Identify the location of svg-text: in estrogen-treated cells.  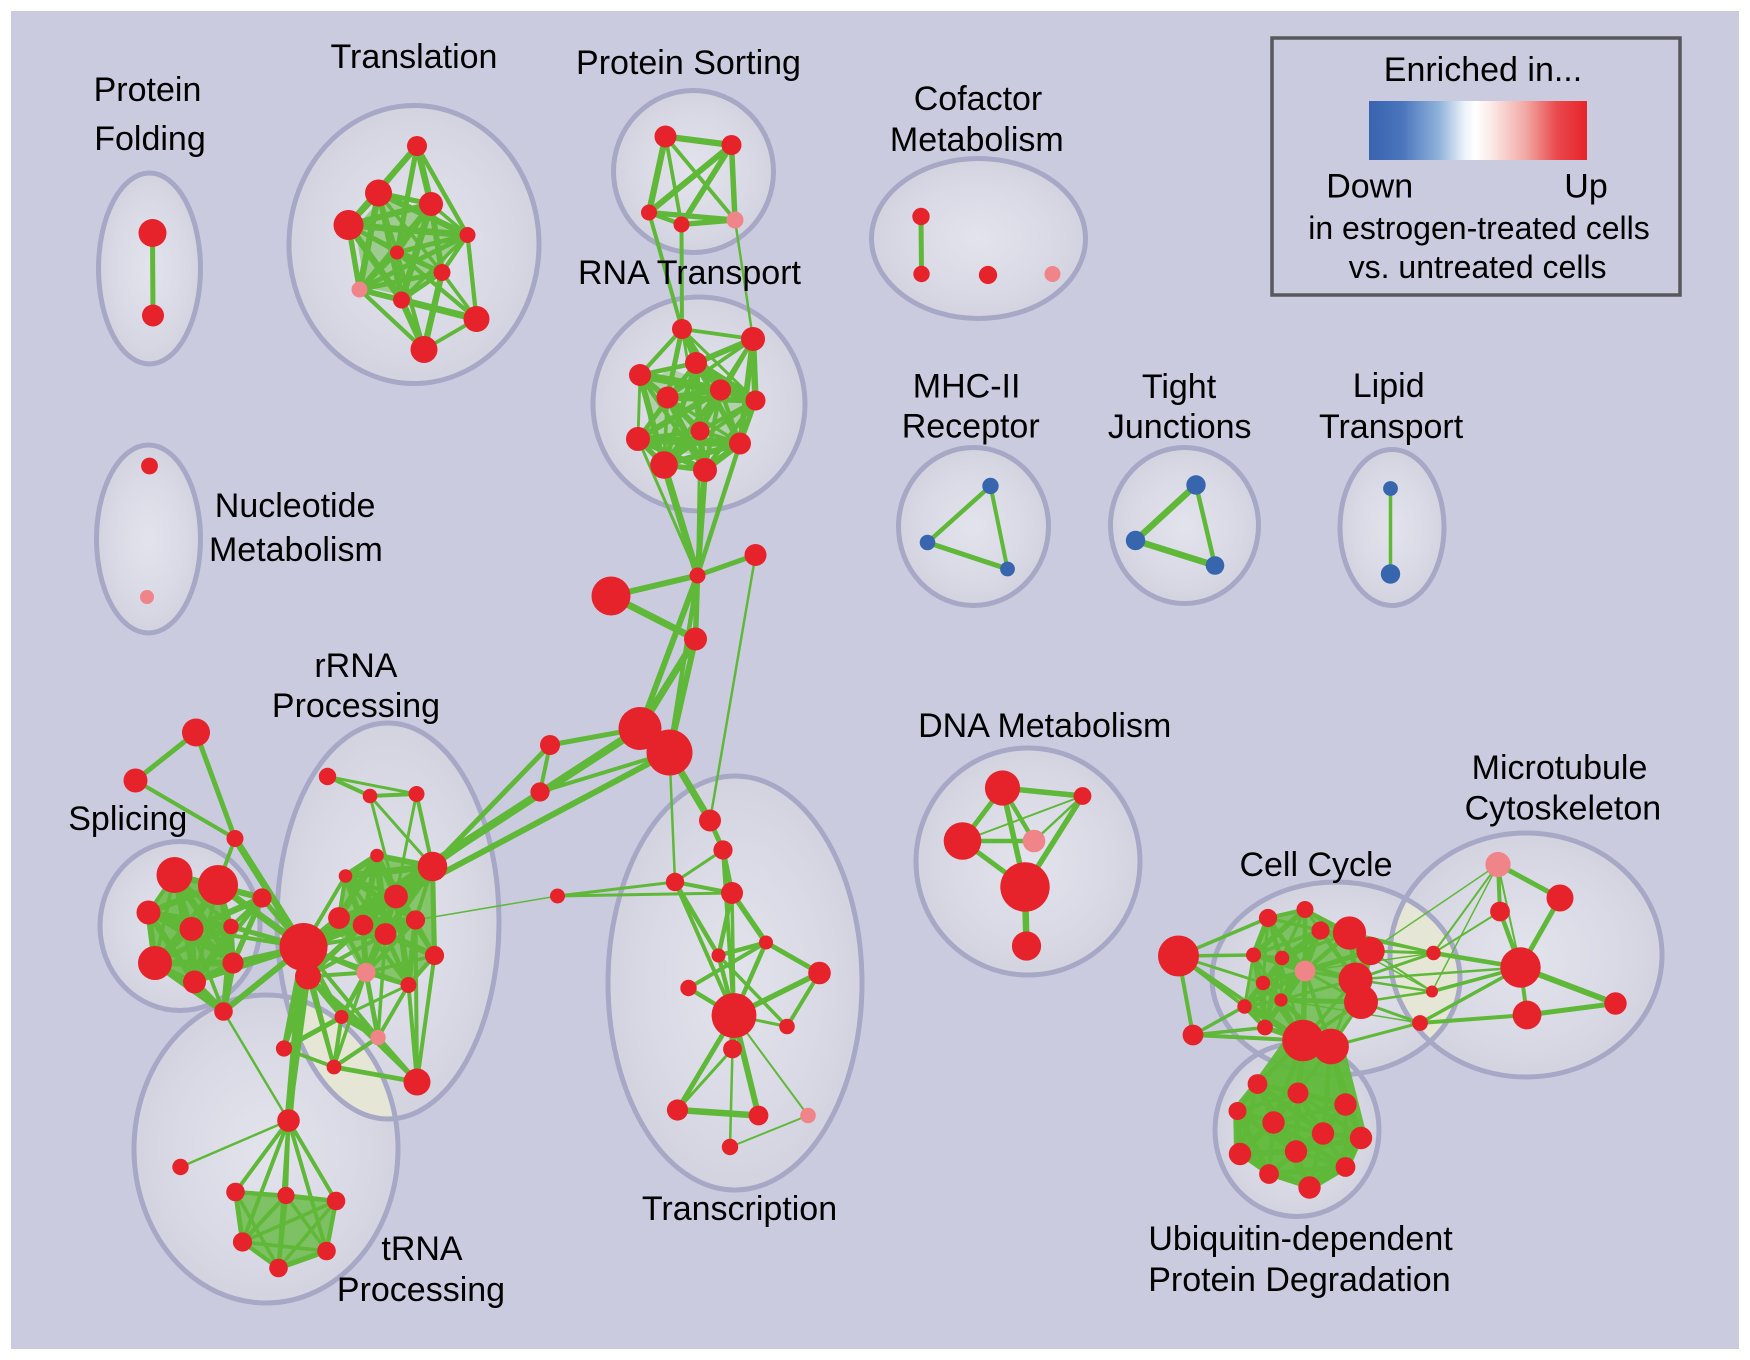
(1479, 228).